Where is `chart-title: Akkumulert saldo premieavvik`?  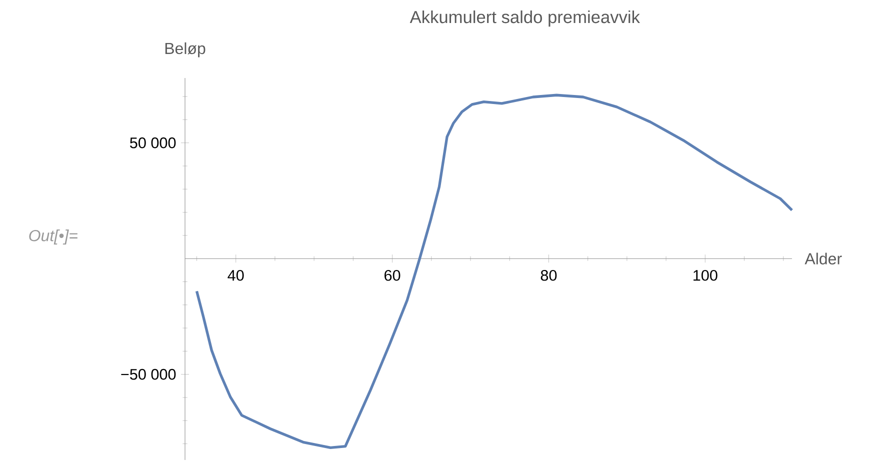 chart-title: Akkumulert saldo premieavvik is located at coordinates (525, 18).